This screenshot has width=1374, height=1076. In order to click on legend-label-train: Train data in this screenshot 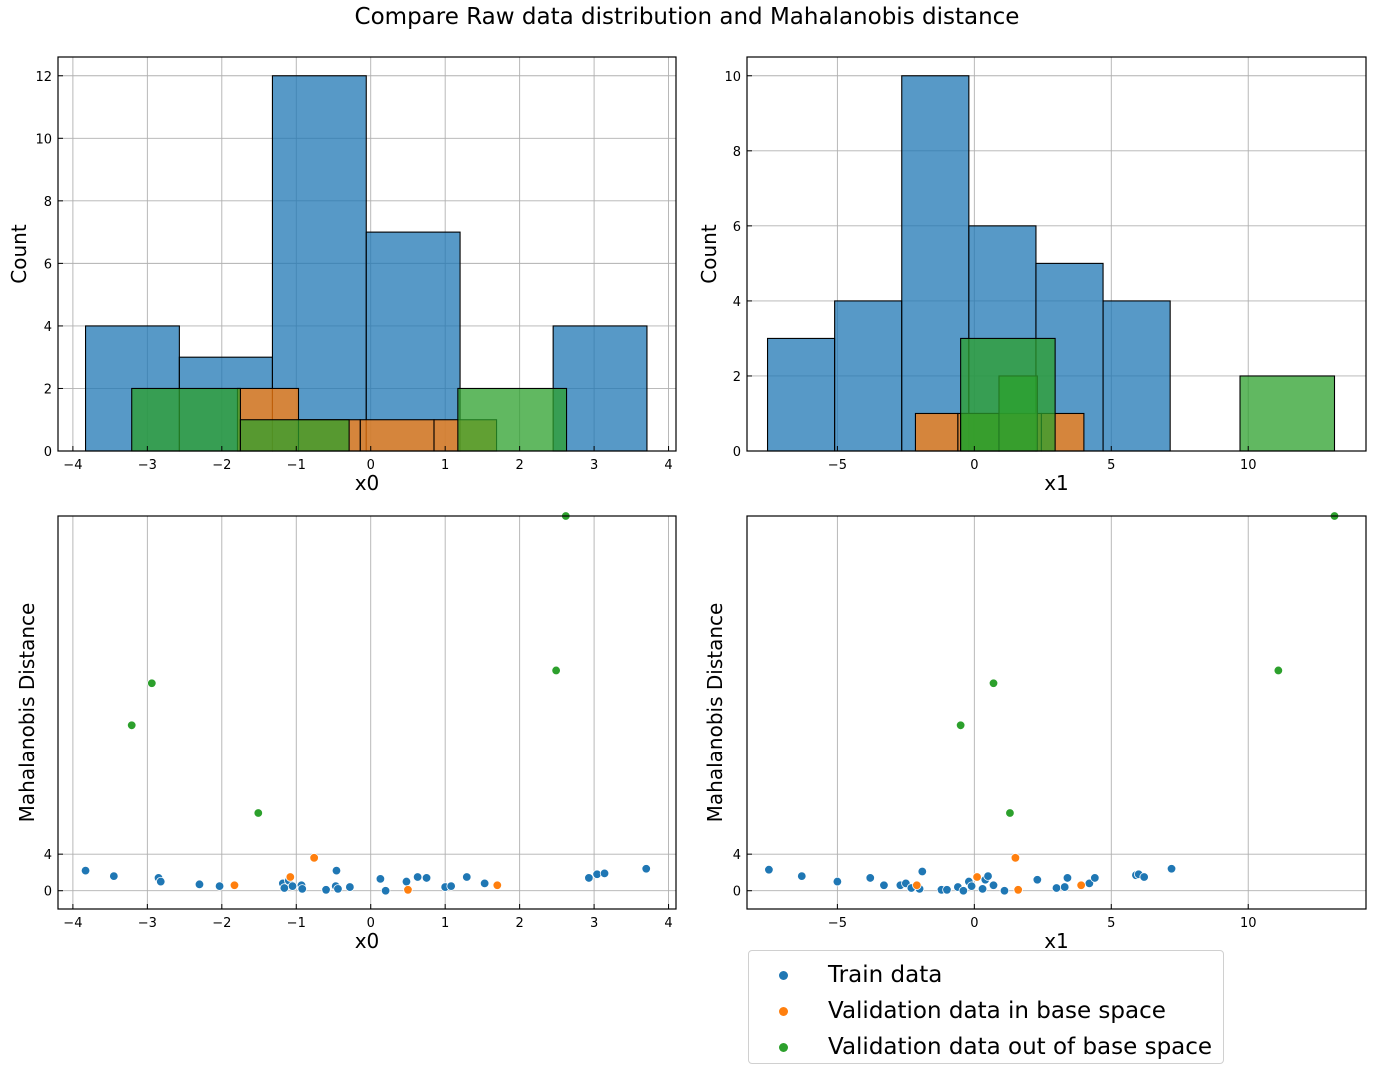, I will do `click(885, 975)`.